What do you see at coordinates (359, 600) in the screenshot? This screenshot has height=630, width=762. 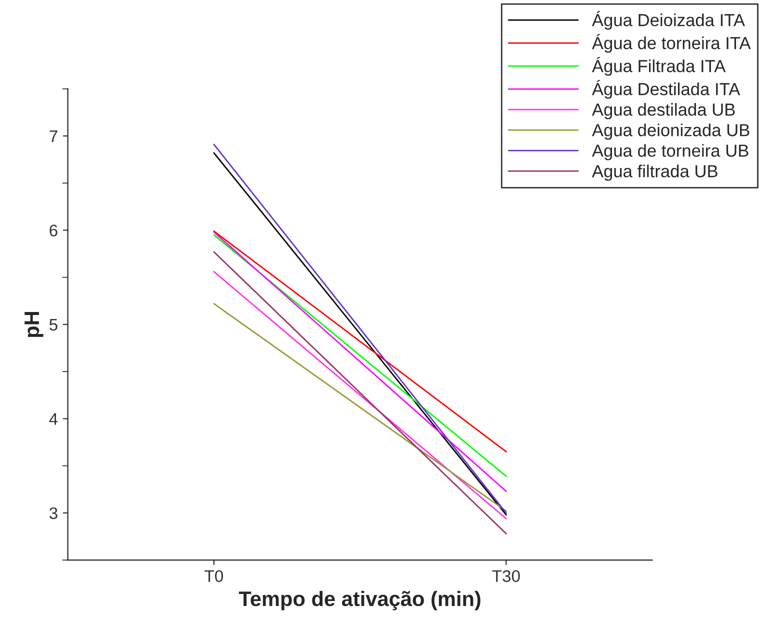 I see `x-axis-title: Tempo de ativação (min)` at bounding box center [359, 600].